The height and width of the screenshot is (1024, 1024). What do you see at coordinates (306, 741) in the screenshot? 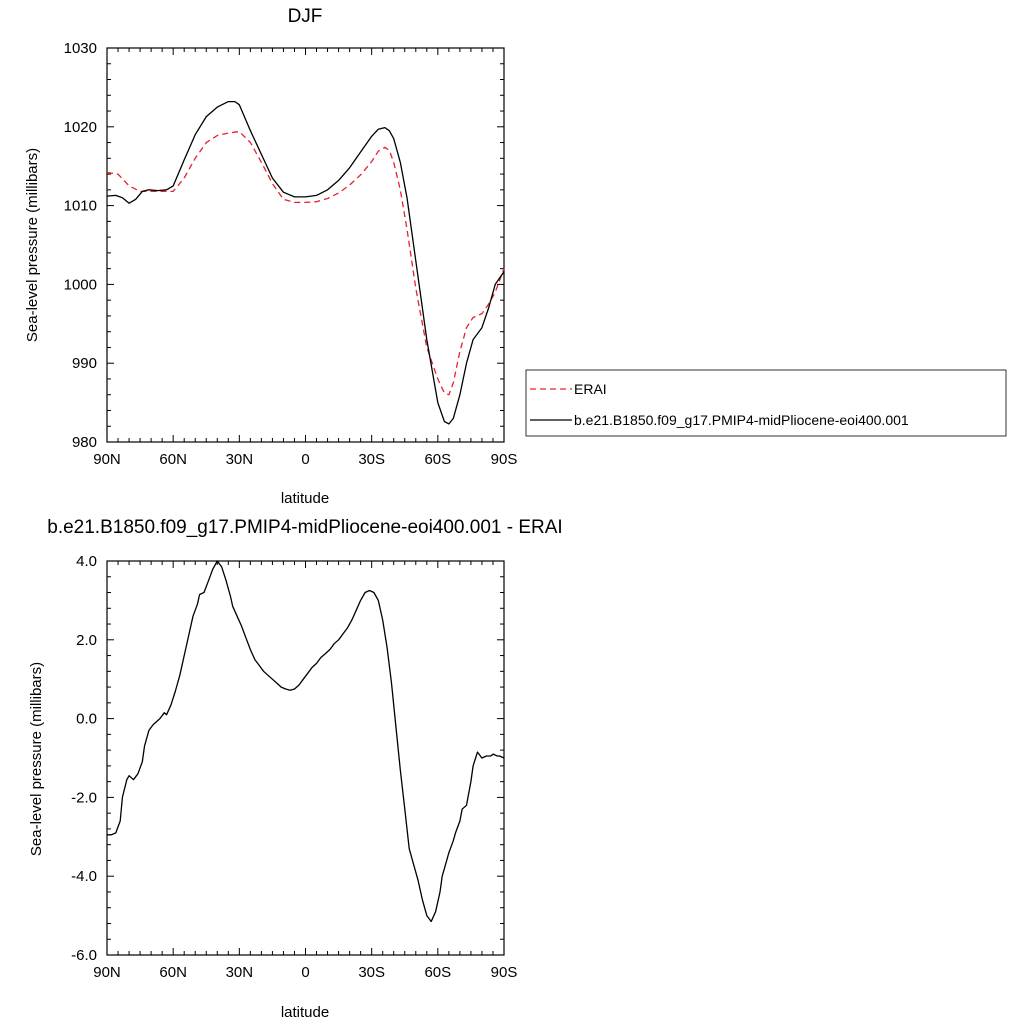
I see `series-line-difference` at bounding box center [306, 741].